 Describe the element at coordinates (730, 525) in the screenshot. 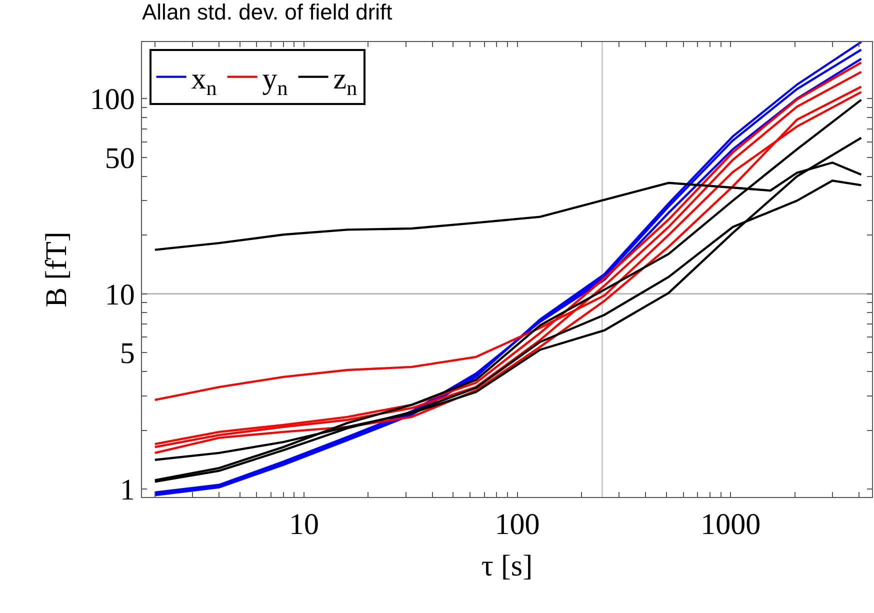

I see `x-tick-label: 1000` at that location.